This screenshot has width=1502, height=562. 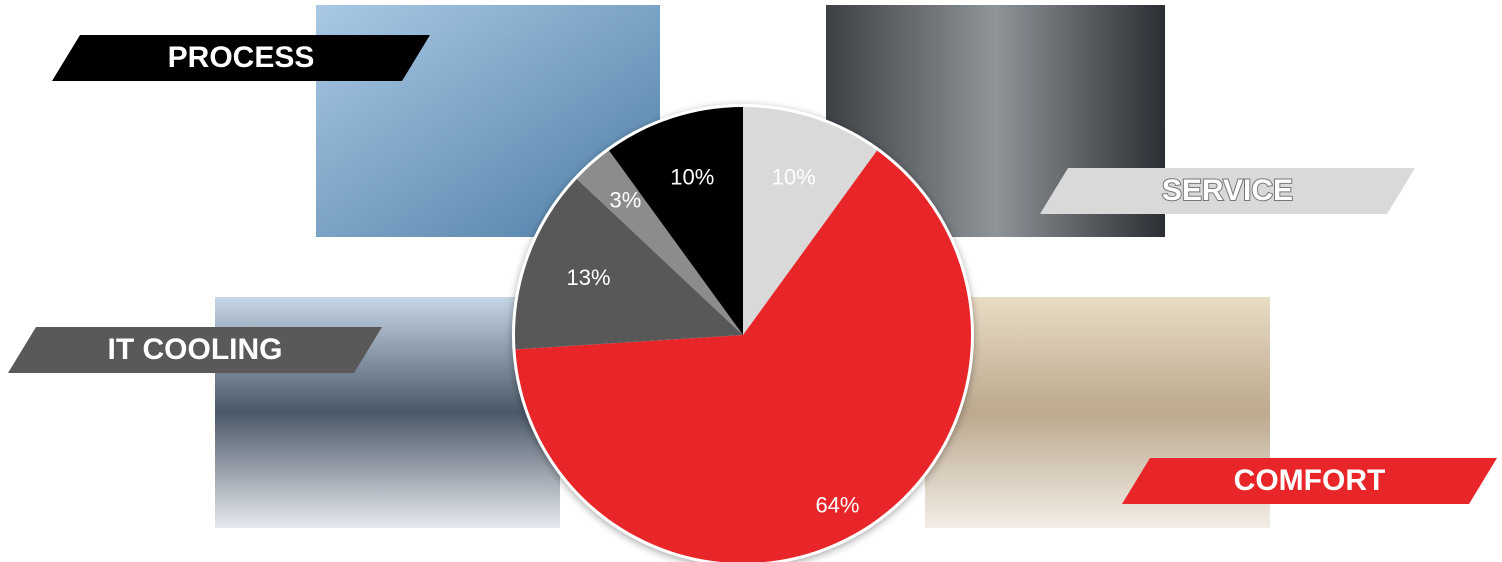 I want to click on category-label: COMFORT, so click(x=1310, y=480).